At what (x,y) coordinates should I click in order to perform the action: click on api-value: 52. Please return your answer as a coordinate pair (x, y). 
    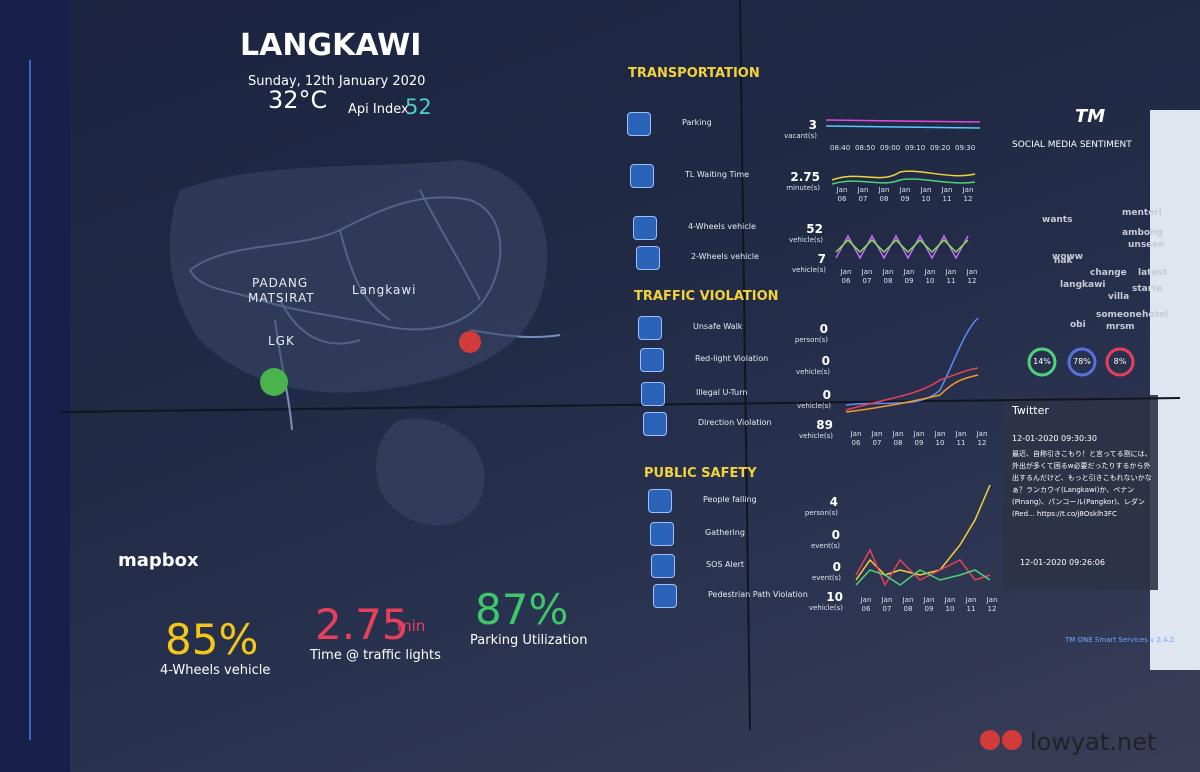
    Looking at the image, I should click on (418, 107).